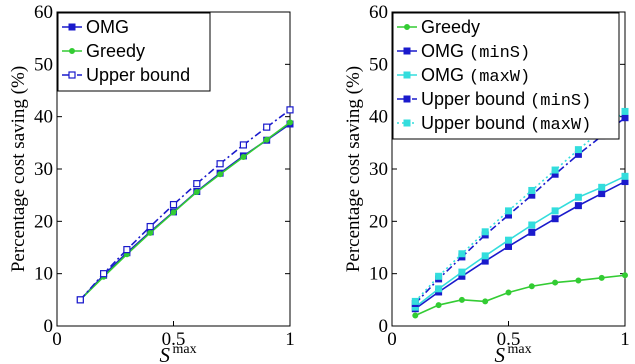 The height and width of the screenshot is (364, 635). Describe the element at coordinates (107, 27) in the screenshot. I see `legend-entry-label: OMG` at that location.